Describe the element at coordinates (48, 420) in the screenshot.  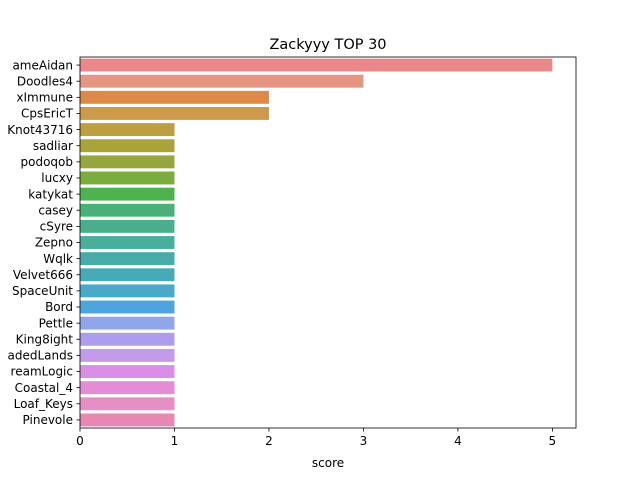
I see `y-tick-label: Pinevole` at that location.